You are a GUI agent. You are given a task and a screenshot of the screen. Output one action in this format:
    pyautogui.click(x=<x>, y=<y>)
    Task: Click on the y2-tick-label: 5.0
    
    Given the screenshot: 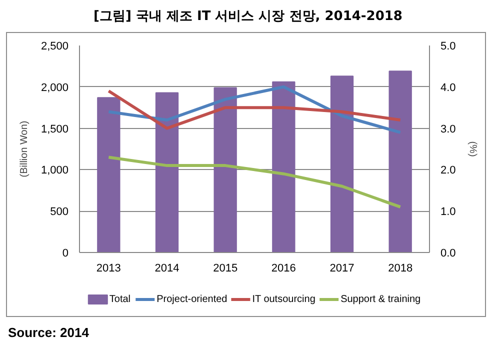 What is the action you would take?
    pyautogui.click(x=448, y=46)
    